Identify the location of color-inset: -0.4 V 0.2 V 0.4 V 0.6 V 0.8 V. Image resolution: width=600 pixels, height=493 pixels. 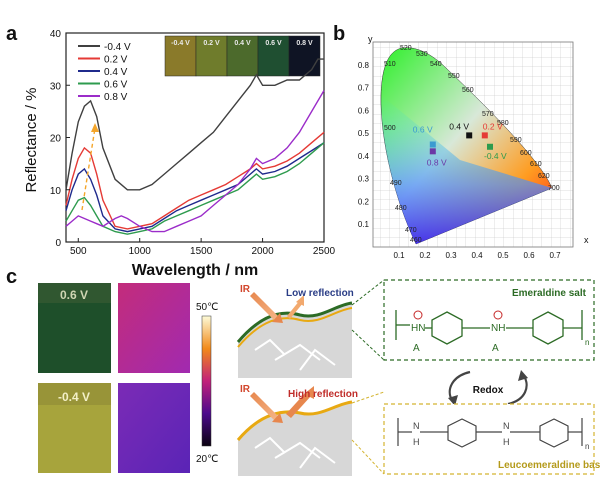
(242, 56).